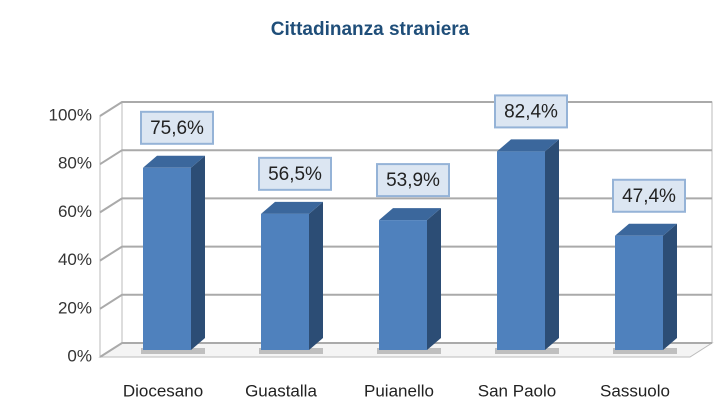 The width and height of the screenshot is (721, 412). I want to click on side-wall, so click(111, 229).